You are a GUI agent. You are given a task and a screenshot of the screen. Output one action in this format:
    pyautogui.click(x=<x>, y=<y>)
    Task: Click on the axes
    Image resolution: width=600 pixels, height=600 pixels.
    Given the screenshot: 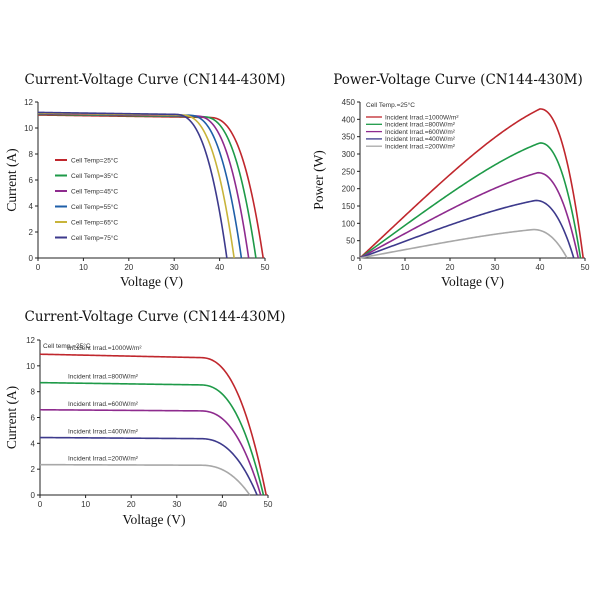 What is the action you would take?
    pyautogui.click(x=153, y=418)
    